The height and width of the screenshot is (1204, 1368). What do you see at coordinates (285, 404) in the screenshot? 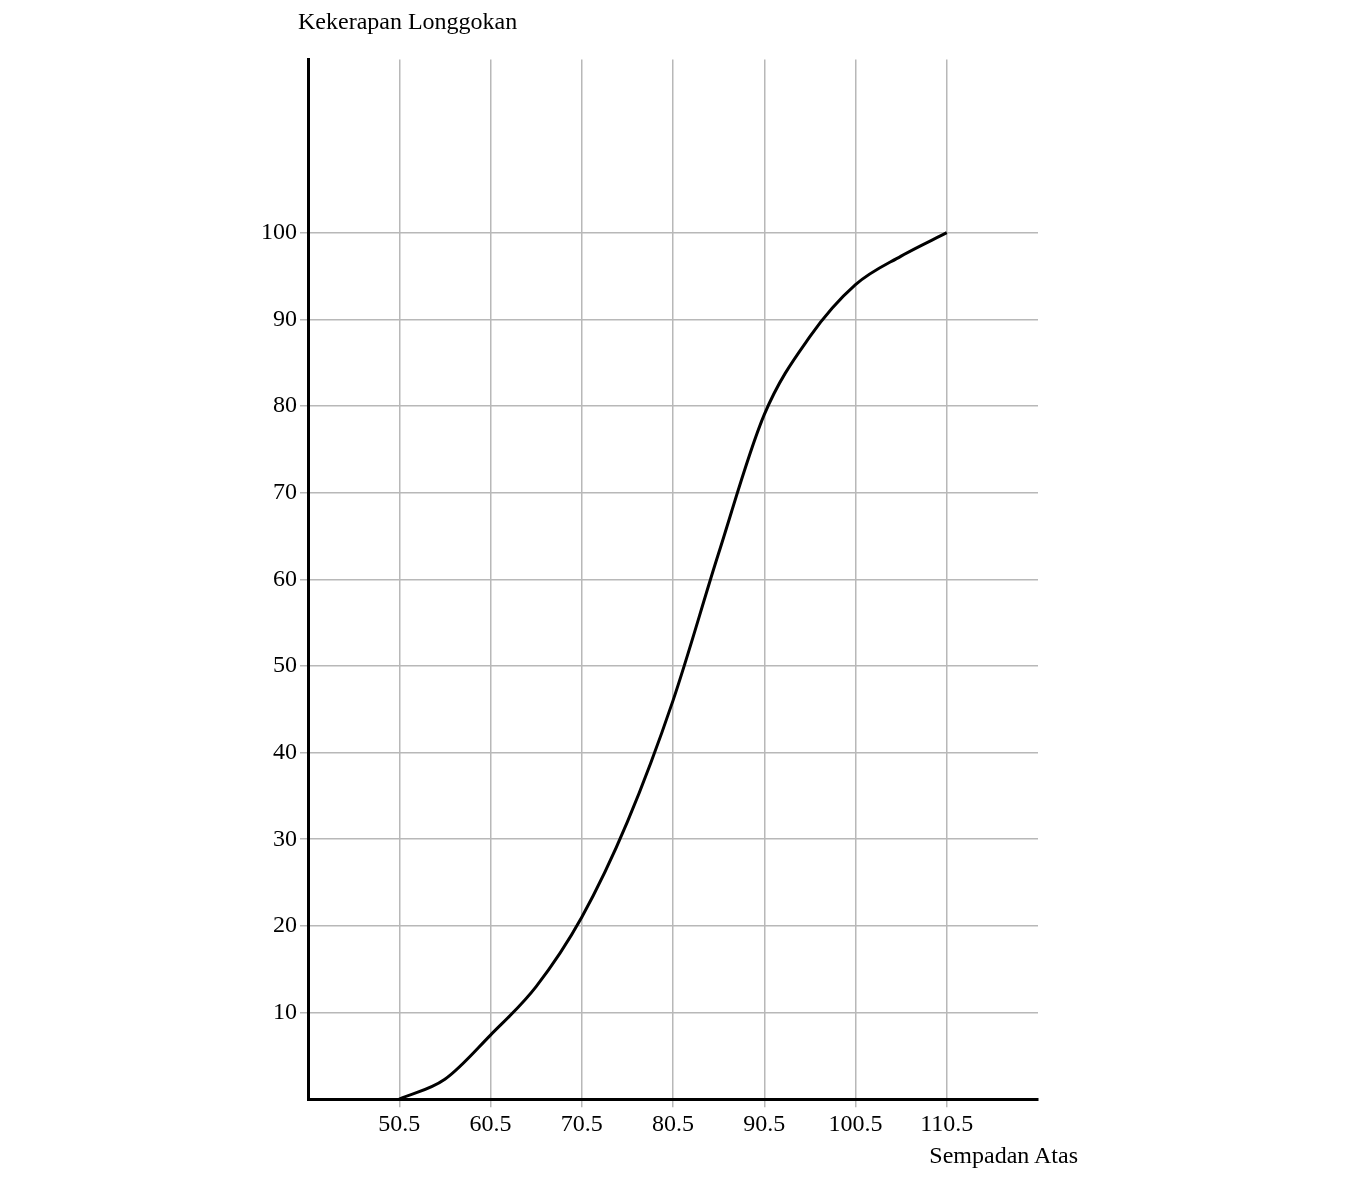
I see `y-tick-label: 80` at bounding box center [285, 404].